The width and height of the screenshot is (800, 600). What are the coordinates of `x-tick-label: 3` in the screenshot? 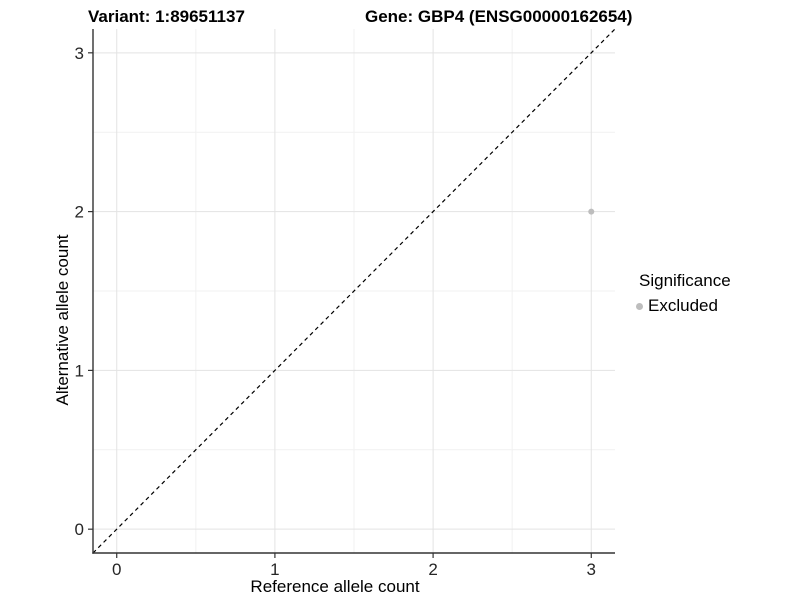 It's located at (591, 569).